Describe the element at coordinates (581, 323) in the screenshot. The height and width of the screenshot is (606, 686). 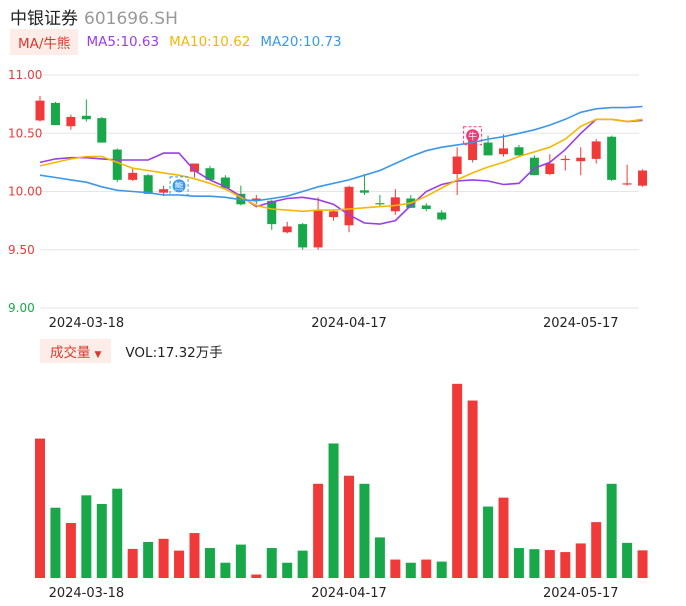
I see `x-tick-label: 2024-05-17` at that location.